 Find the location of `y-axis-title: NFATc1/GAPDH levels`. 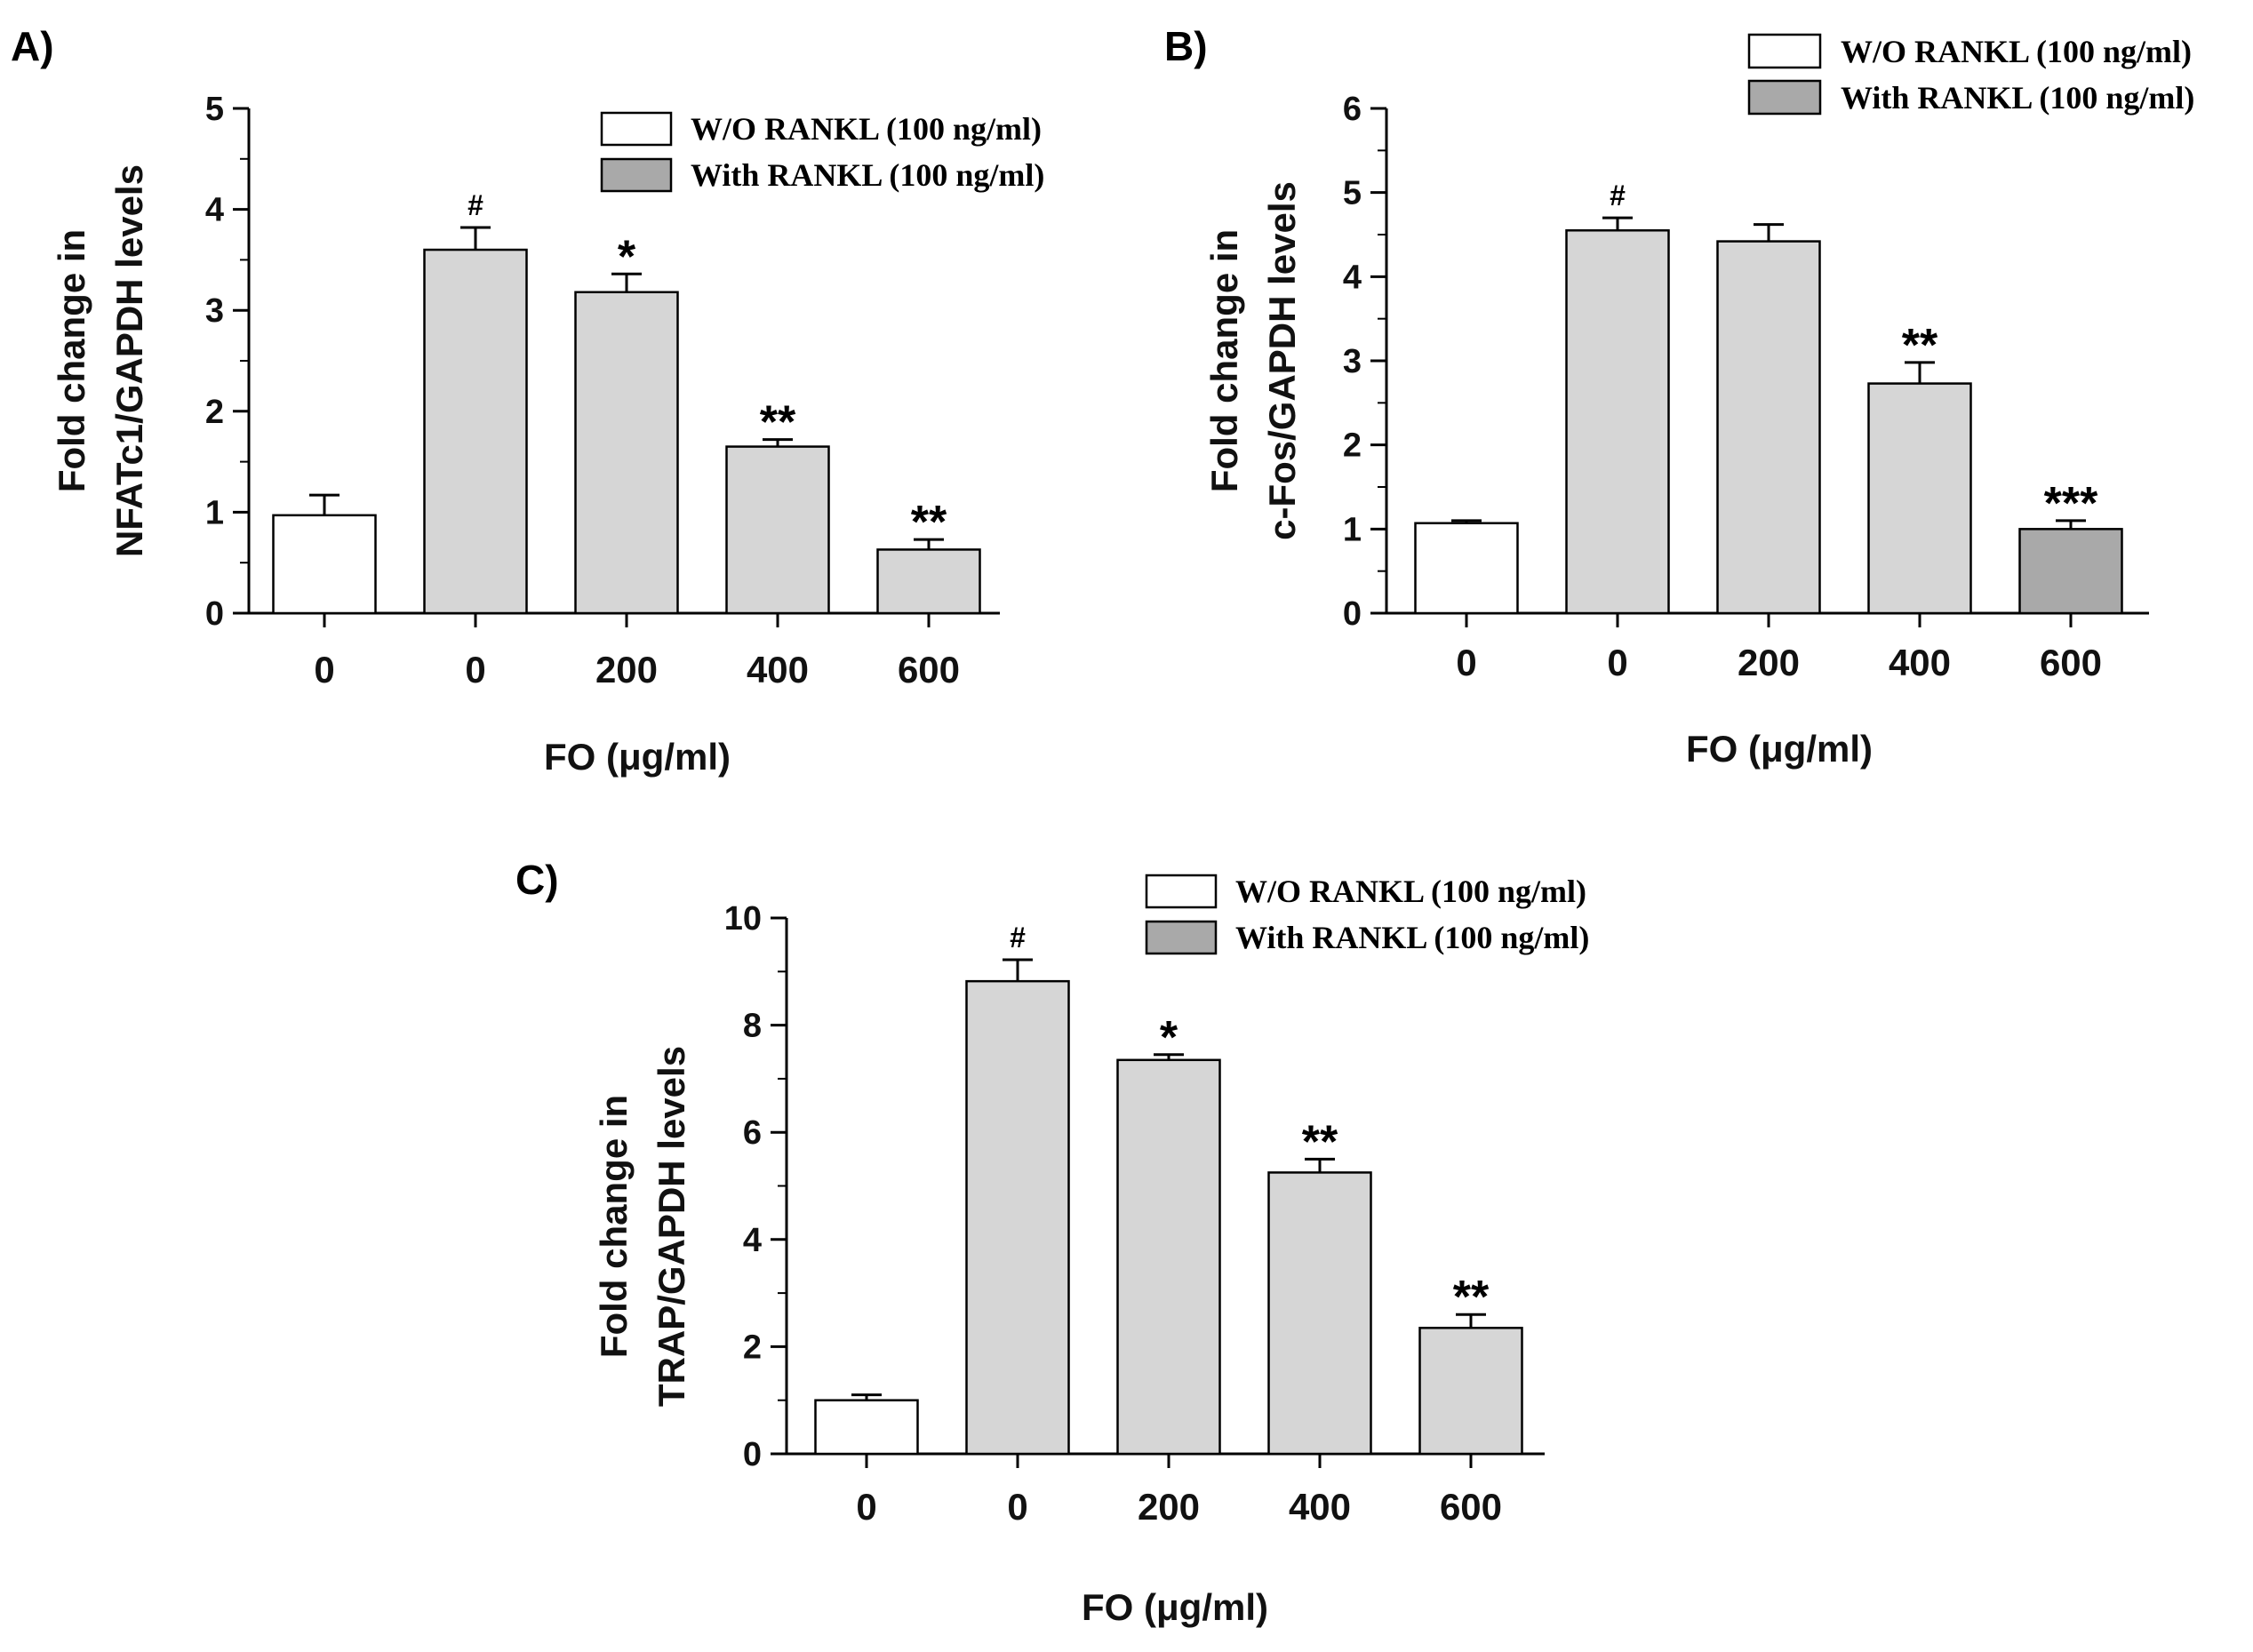

y-axis-title: NFATc1/GAPDH levels is located at coordinates (129, 360).